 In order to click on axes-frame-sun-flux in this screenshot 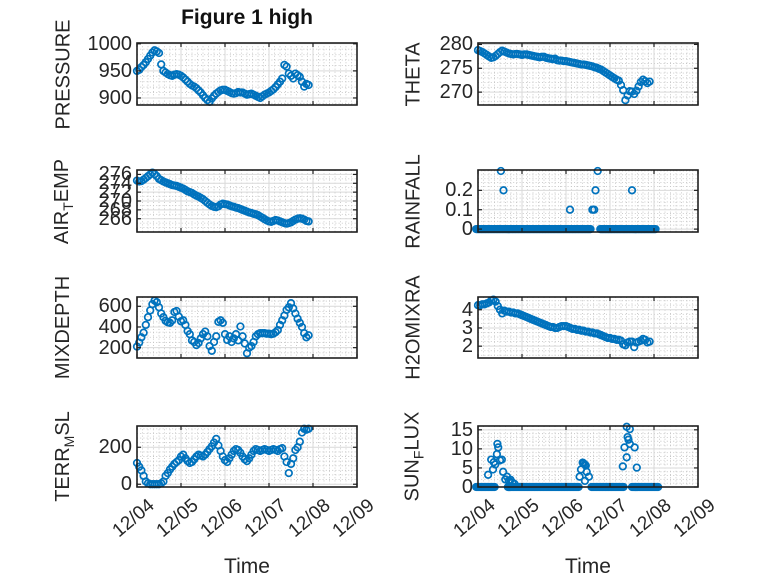, I will do `click(588, 456)`.